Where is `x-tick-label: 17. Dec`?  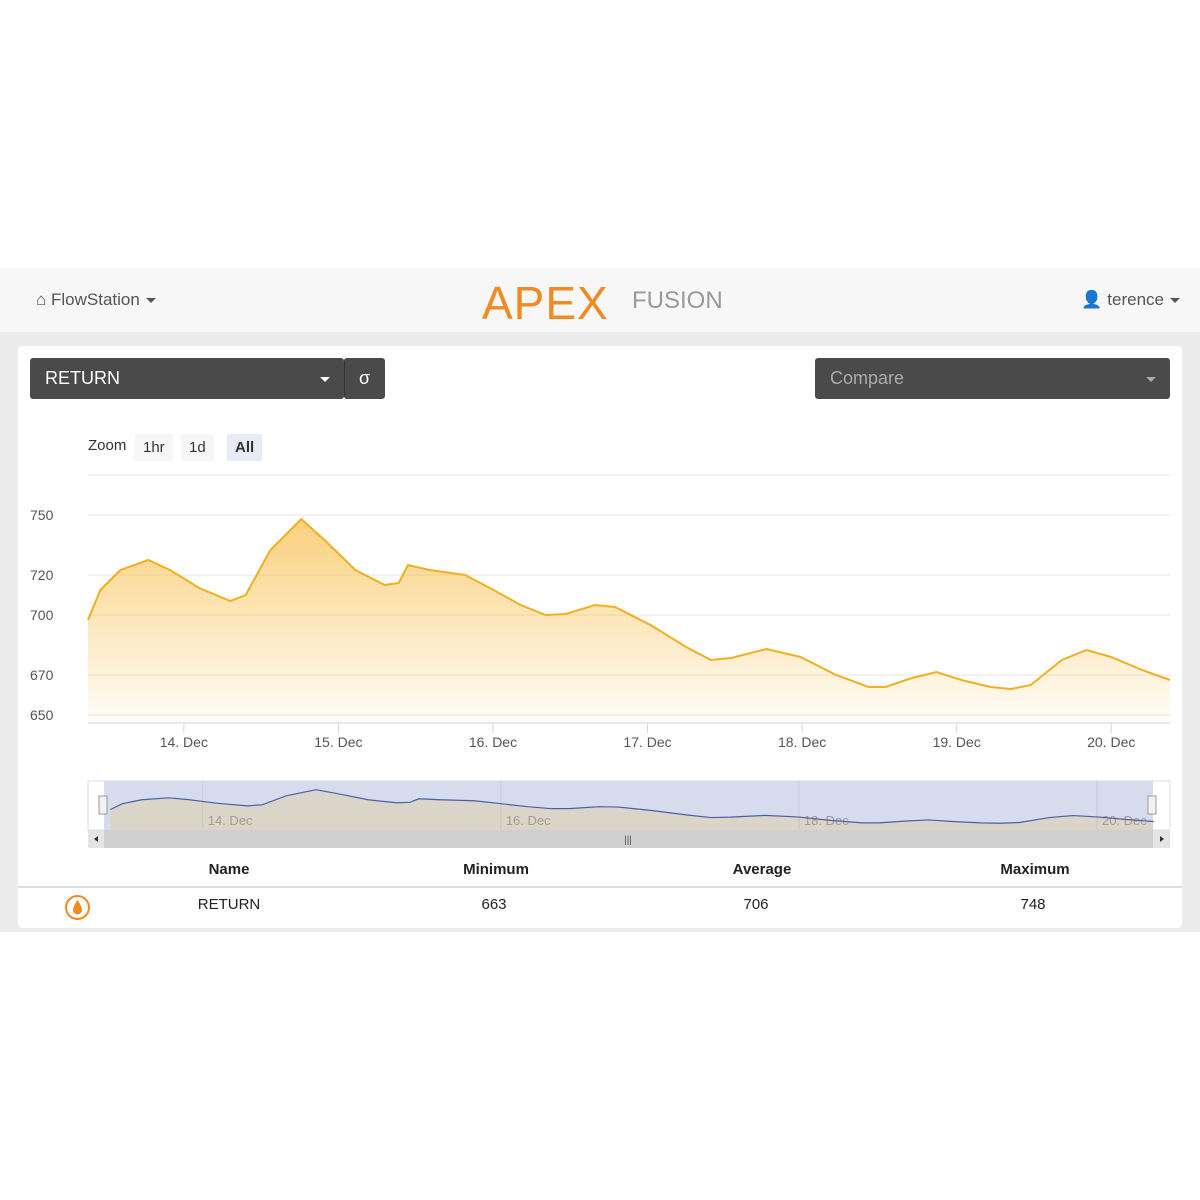
x-tick-label: 17. Dec is located at coordinates (647, 742).